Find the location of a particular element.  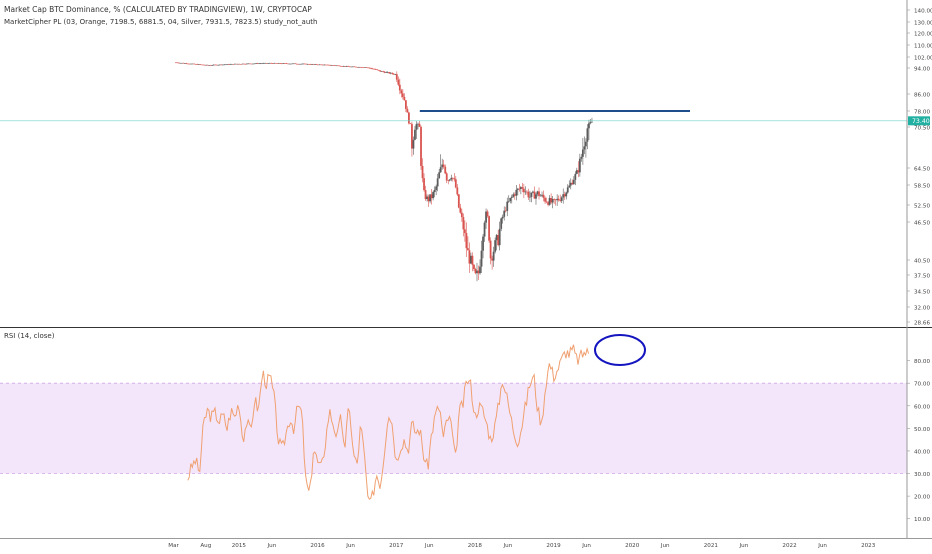

price-tick-label: 32.00 is located at coordinates (922, 309).